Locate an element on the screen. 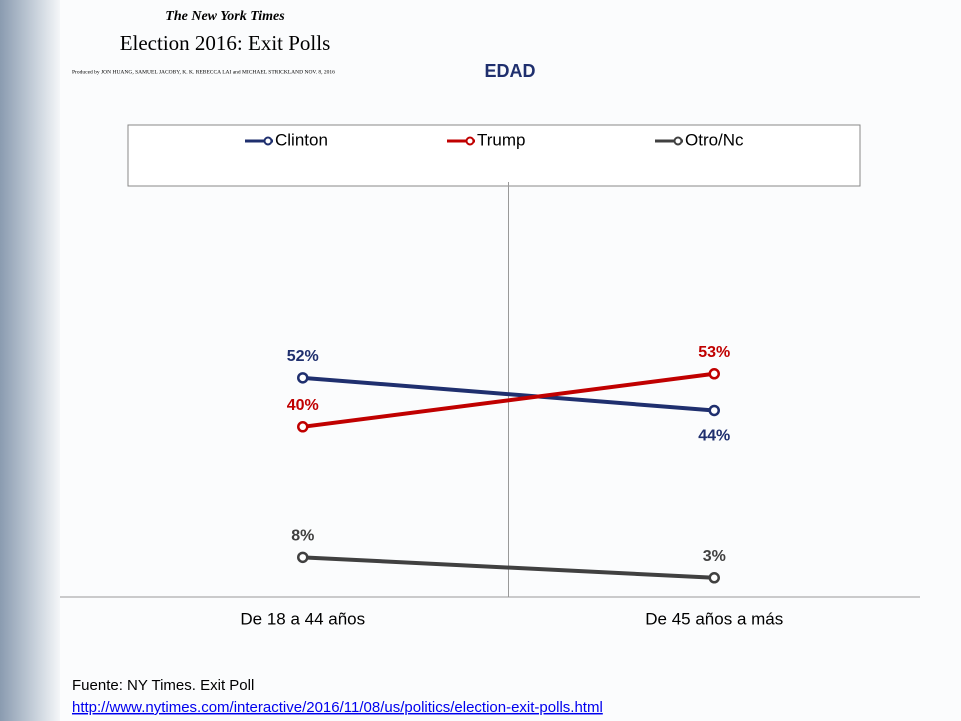  legend-label: Clinton is located at coordinates (301, 139).